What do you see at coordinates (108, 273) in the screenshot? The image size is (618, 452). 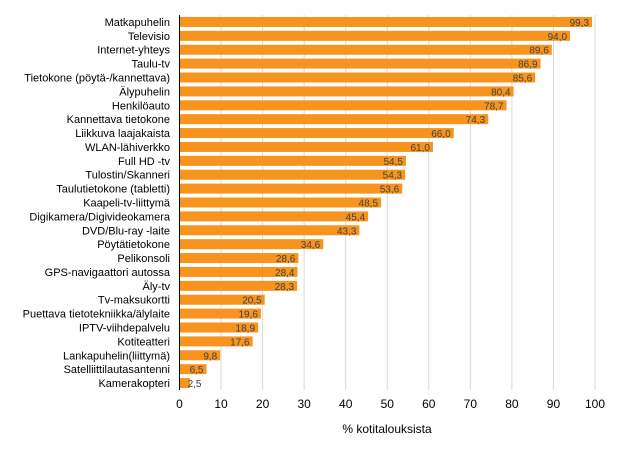 I see `category-label: GPS-navigaattori autossa` at bounding box center [108, 273].